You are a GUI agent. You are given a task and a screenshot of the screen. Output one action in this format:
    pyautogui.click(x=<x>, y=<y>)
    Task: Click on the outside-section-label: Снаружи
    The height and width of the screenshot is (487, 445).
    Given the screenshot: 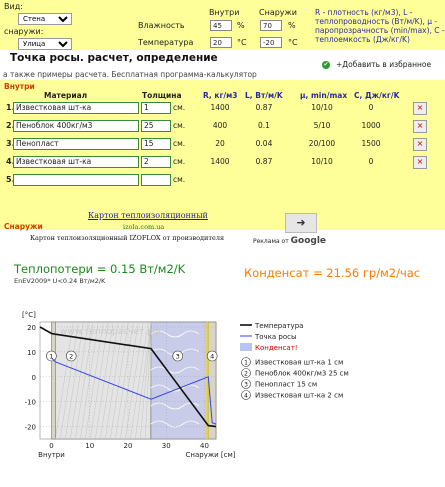 What is the action you would take?
    pyautogui.click(x=23, y=226)
    